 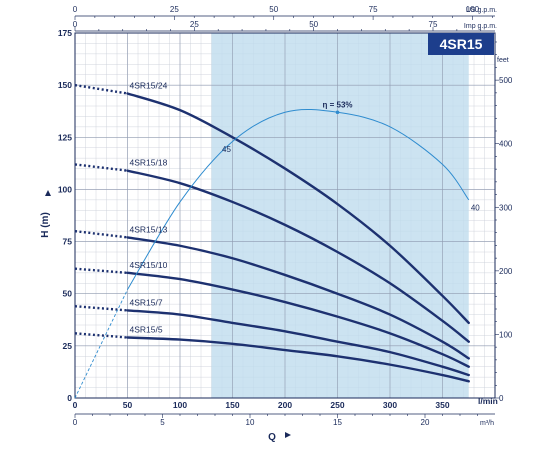 What do you see at coordinates (506, 144) in the screenshot?
I see `right-tick-label: 400` at bounding box center [506, 144].